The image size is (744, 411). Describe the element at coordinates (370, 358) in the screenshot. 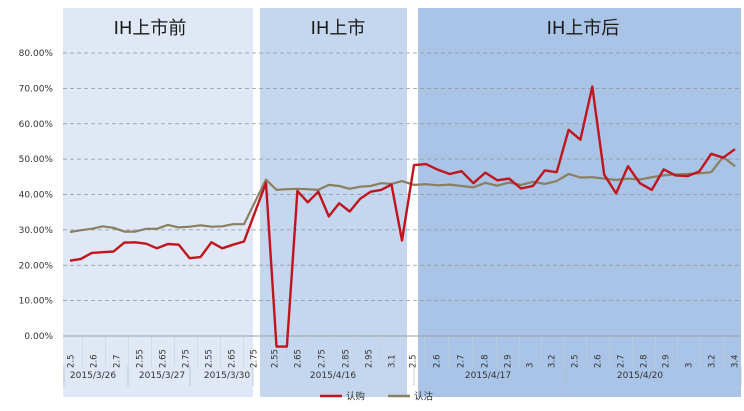

I see `x-tick-label: 2.95` at that location.